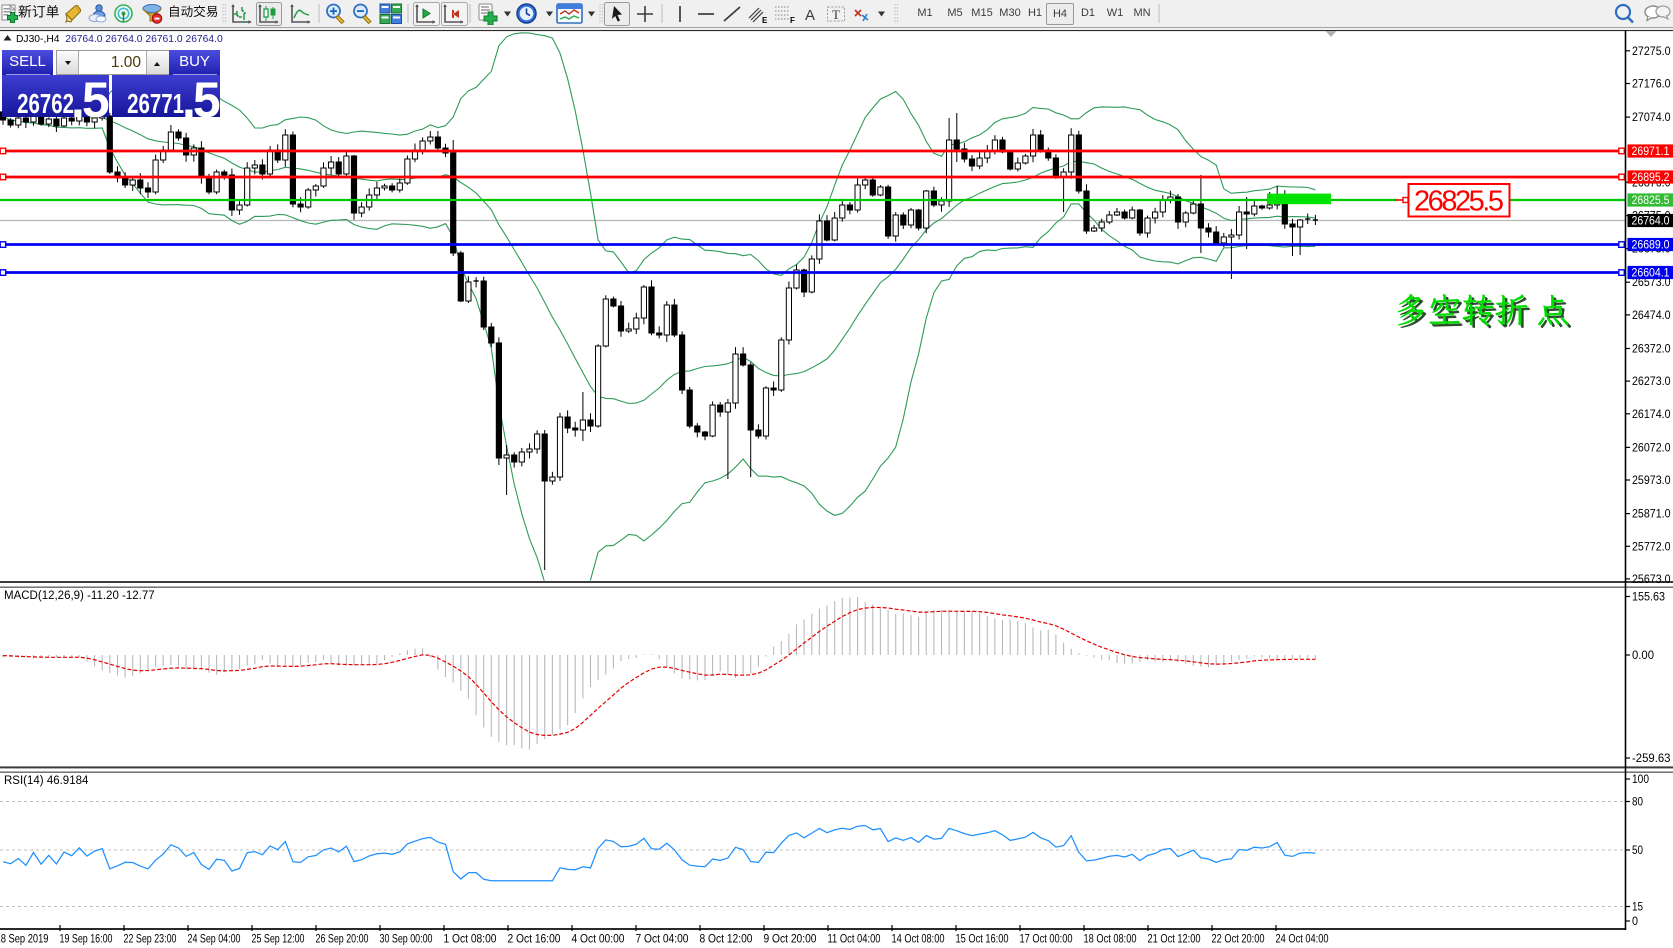 This screenshot has width=1673, height=948. I want to click on svg-text: 50, so click(1637, 851).